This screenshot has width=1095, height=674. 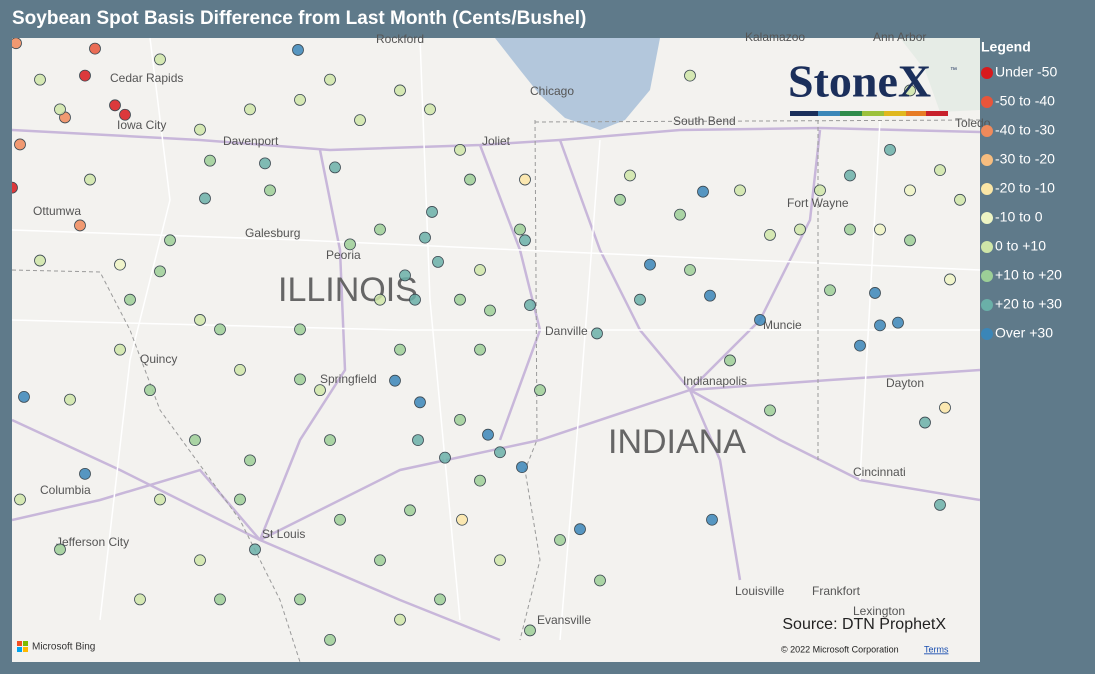 I want to click on legend-label: Over +30, so click(x=1024, y=333).